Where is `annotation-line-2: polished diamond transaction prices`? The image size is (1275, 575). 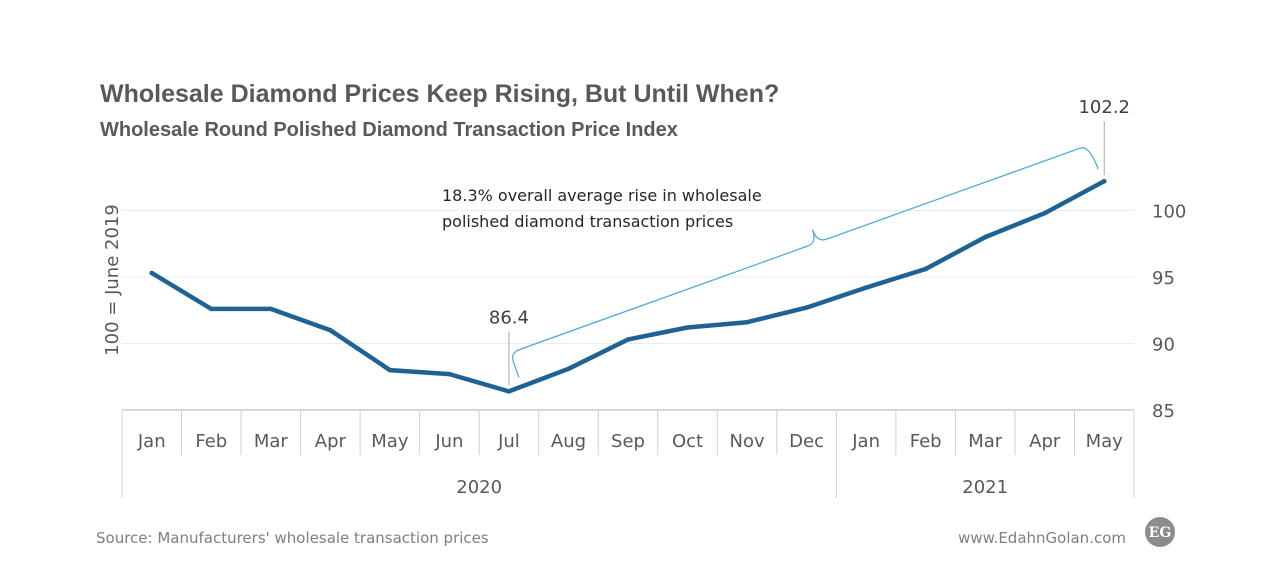
annotation-line-2: polished diamond transaction prices is located at coordinates (587, 221).